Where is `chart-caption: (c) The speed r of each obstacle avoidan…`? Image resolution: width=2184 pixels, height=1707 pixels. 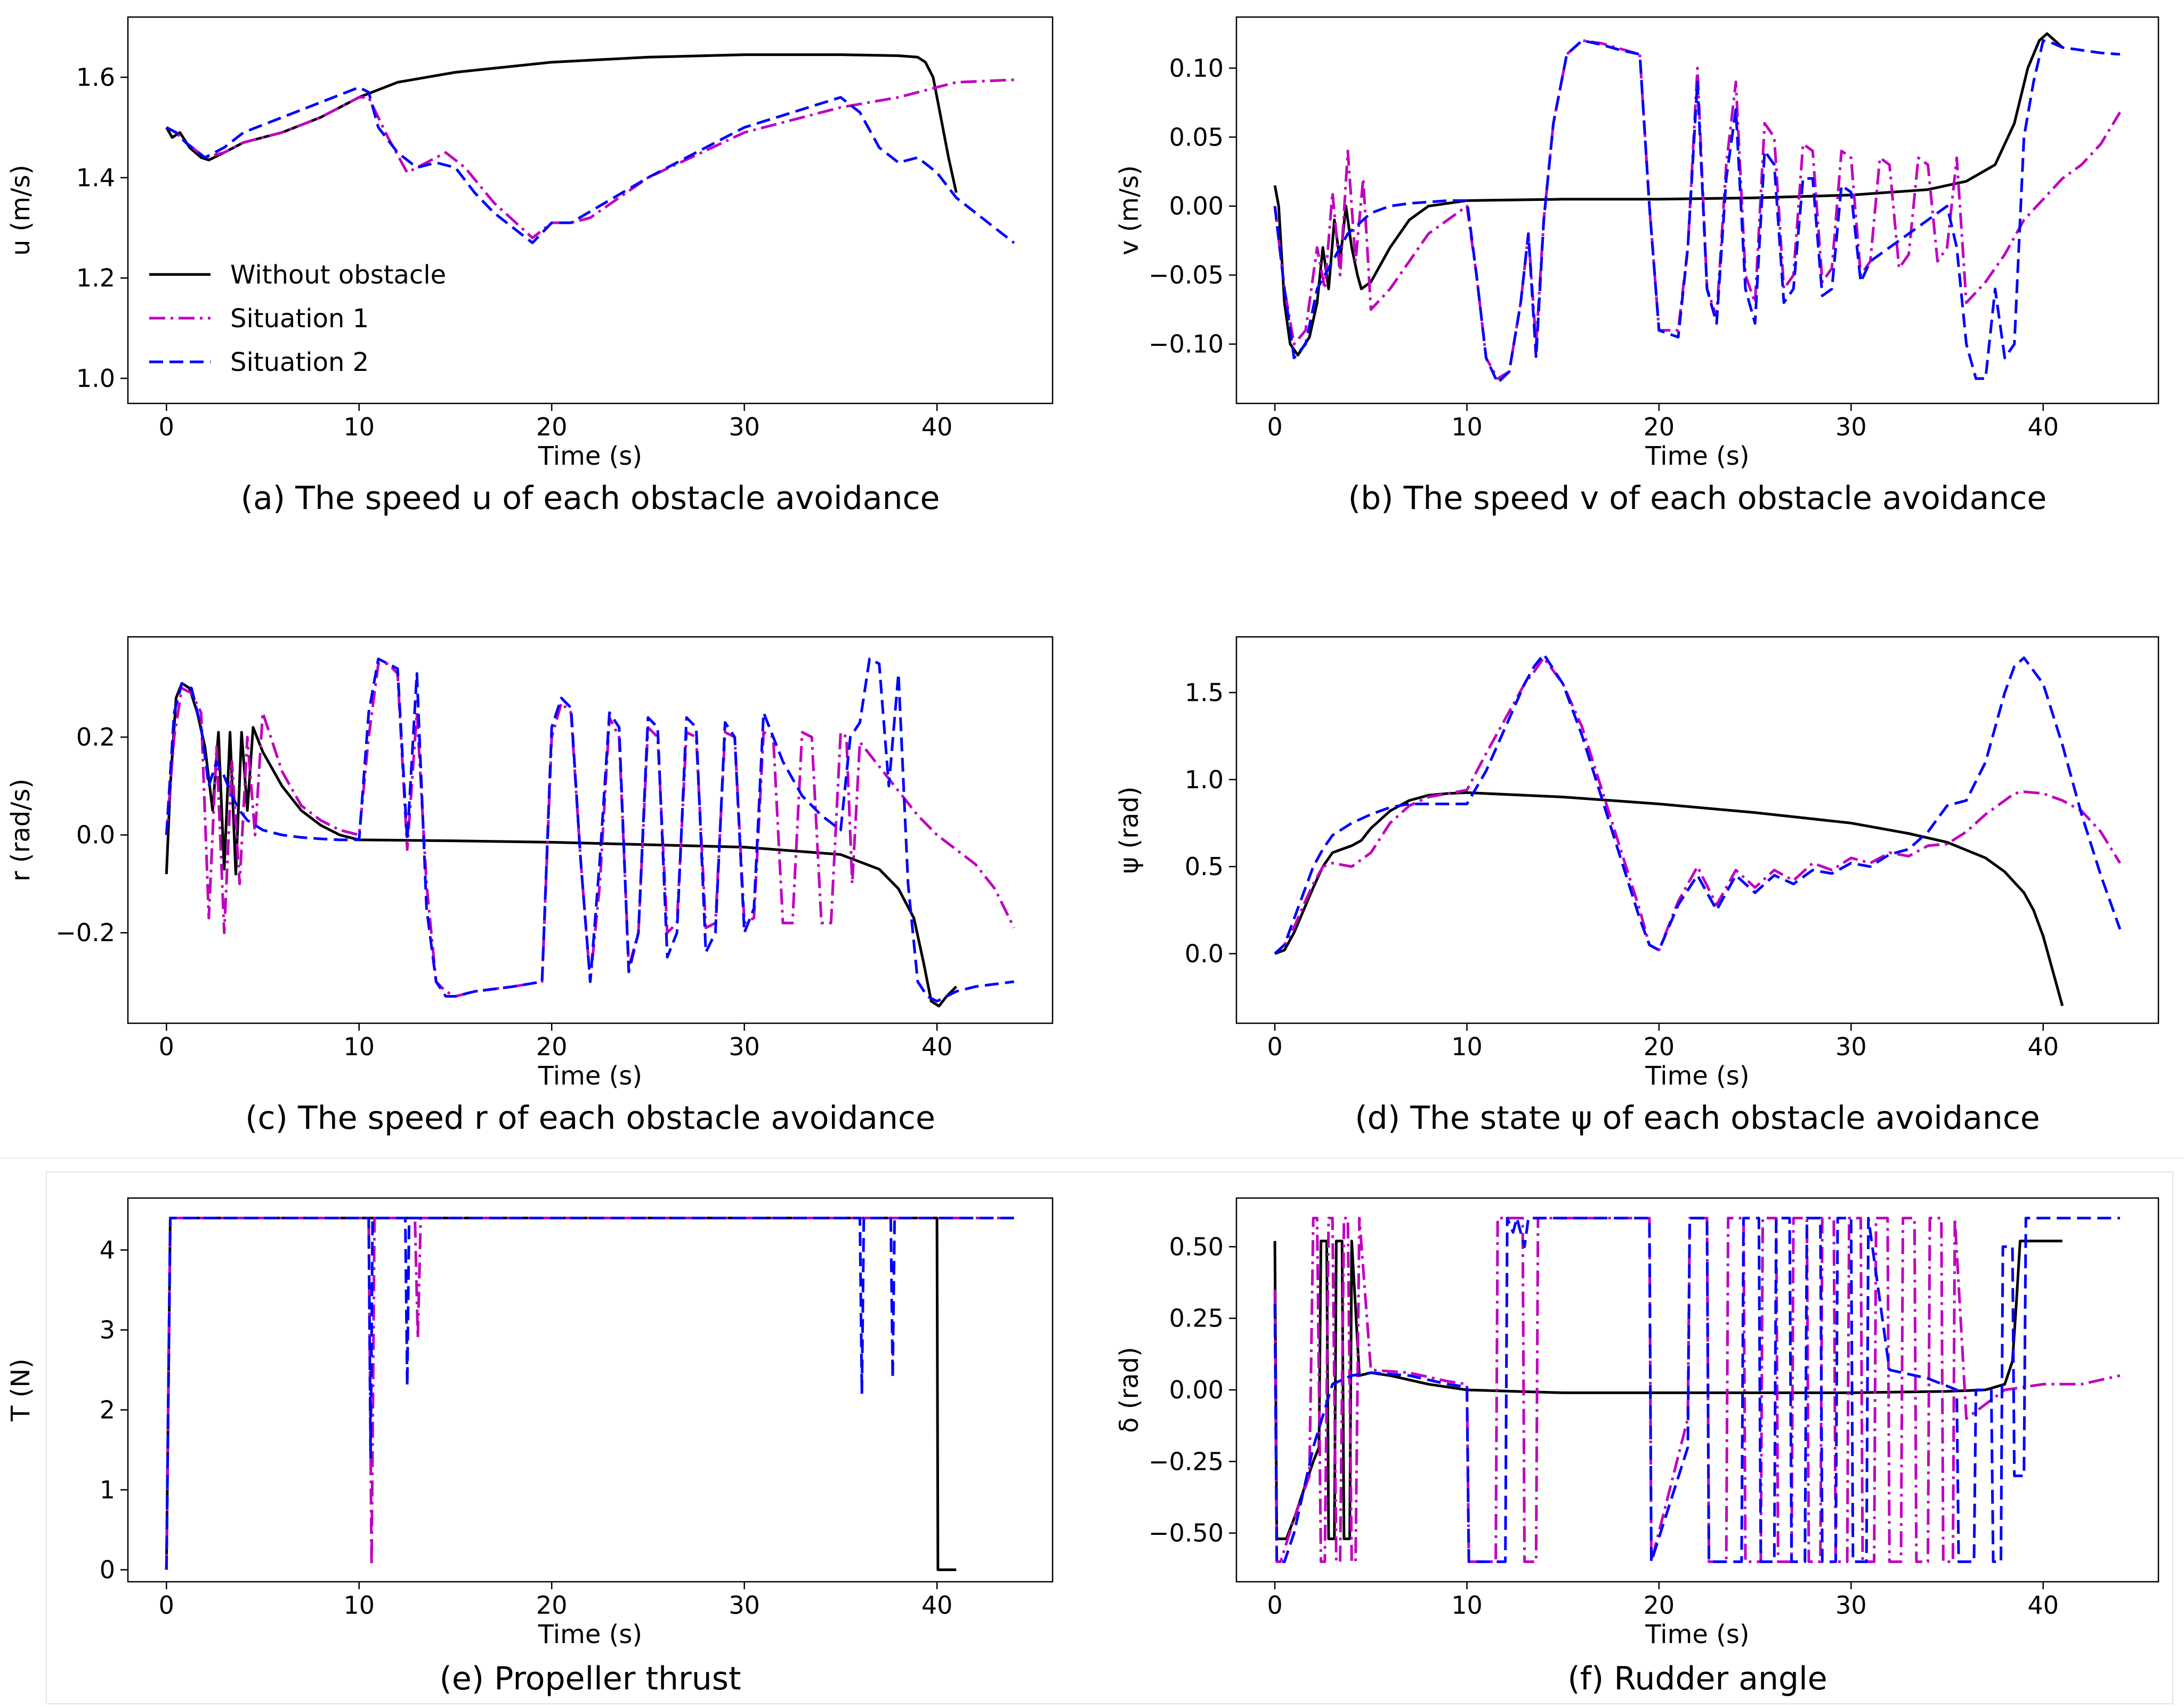 chart-caption: (c) The speed r of each obstacle avoidan… is located at coordinates (590, 1118).